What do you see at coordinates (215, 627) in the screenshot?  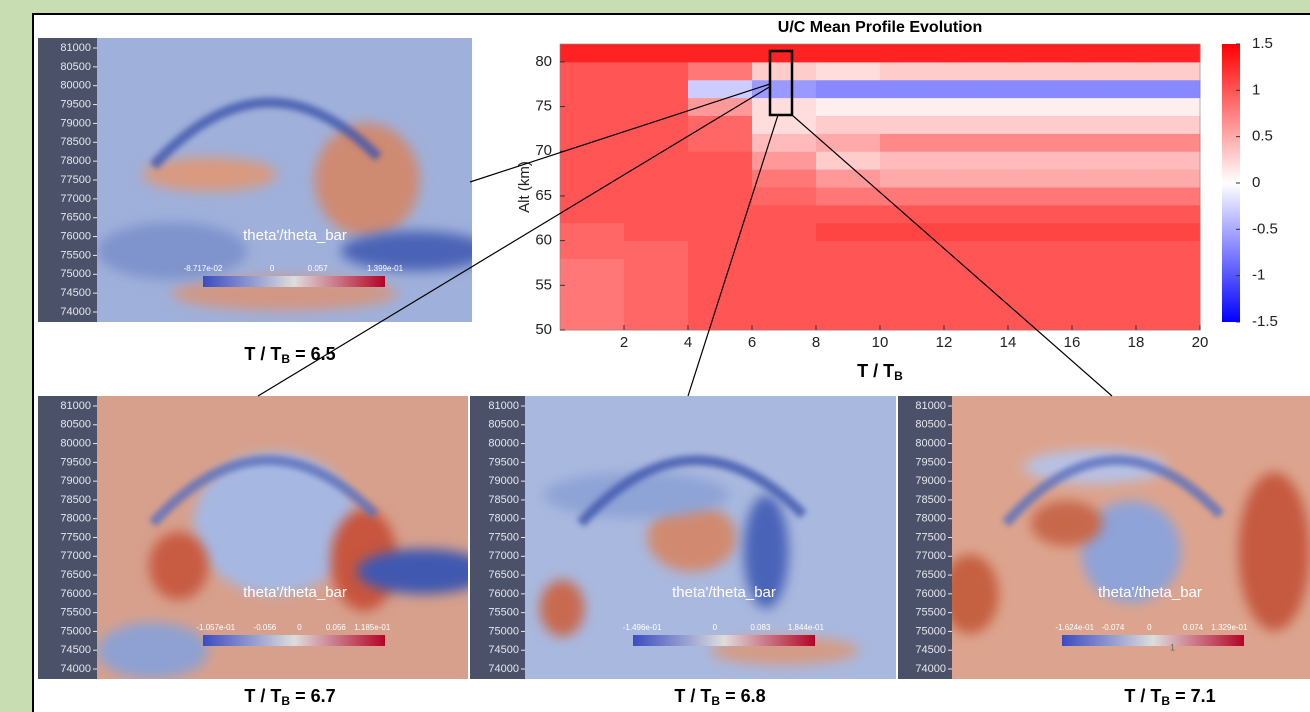 I see `panel-colorbar-label: -1.057e-01` at bounding box center [215, 627].